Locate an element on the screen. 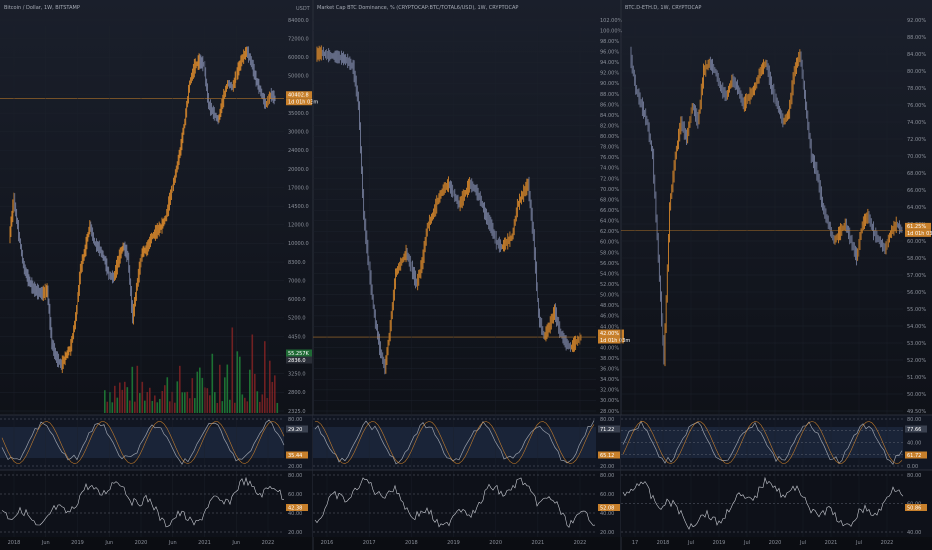  axis-price-tag-text: 42.00% is located at coordinates (609, 334).